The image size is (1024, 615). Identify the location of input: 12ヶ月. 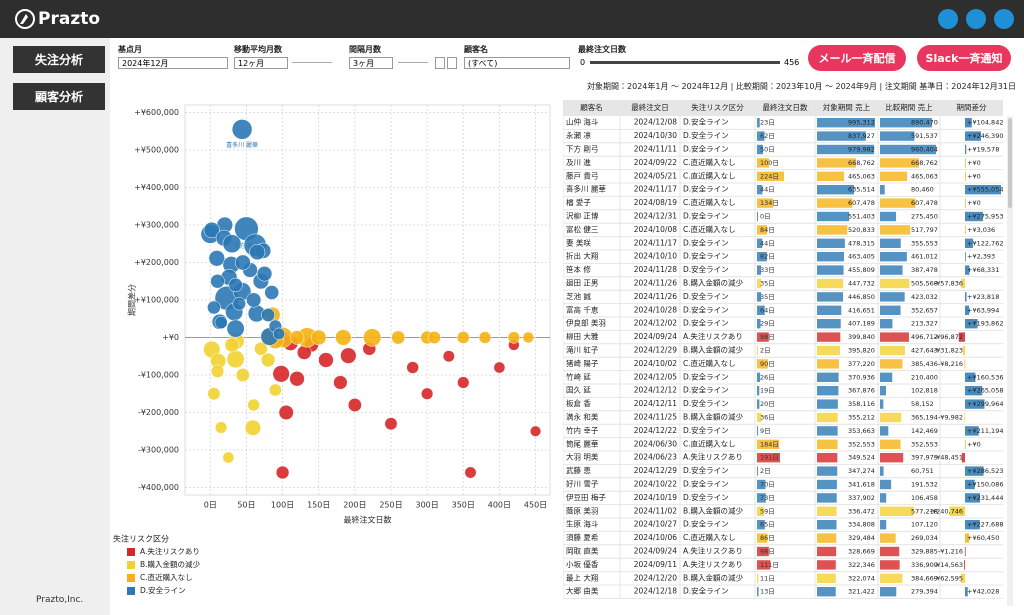
(261, 63).